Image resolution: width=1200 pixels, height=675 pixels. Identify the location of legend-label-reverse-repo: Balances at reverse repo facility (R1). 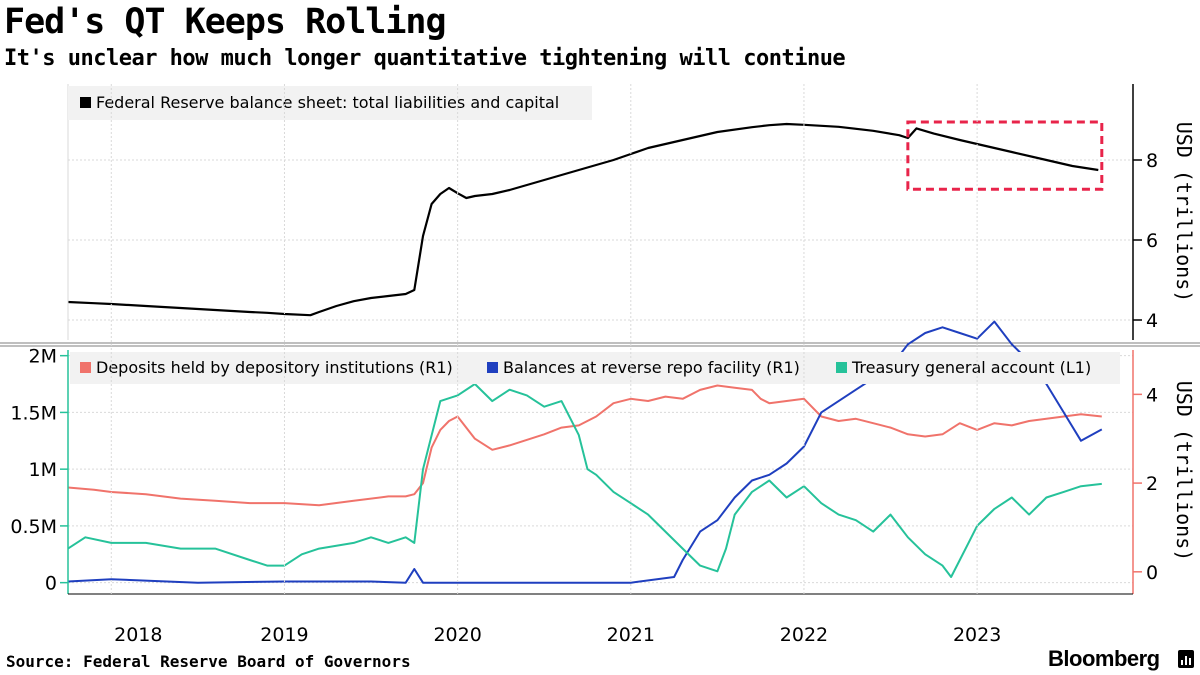
(651, 367).